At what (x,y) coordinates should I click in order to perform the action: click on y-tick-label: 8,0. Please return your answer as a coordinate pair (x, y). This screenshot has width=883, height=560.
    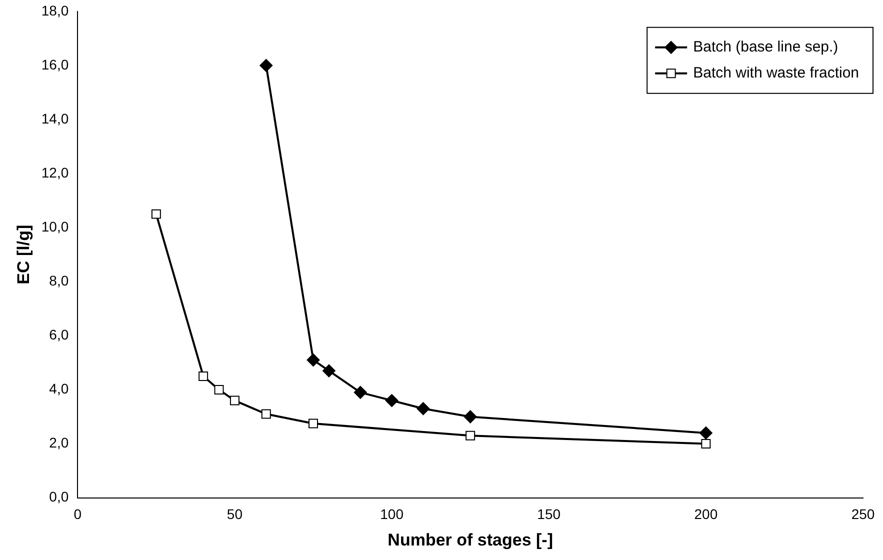
    Looking at the image, I should click on (59, 280).